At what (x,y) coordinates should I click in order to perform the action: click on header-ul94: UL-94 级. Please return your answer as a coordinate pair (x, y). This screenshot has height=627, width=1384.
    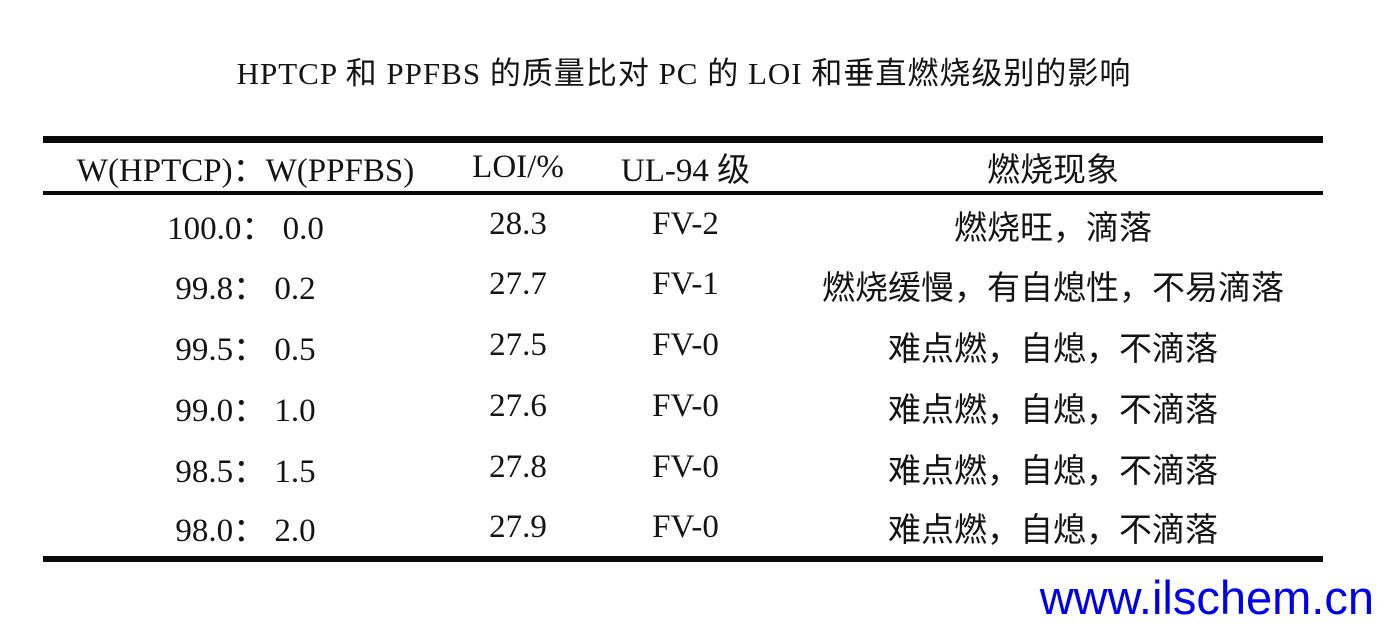
    Looking at the image, I should click on (685, 171).